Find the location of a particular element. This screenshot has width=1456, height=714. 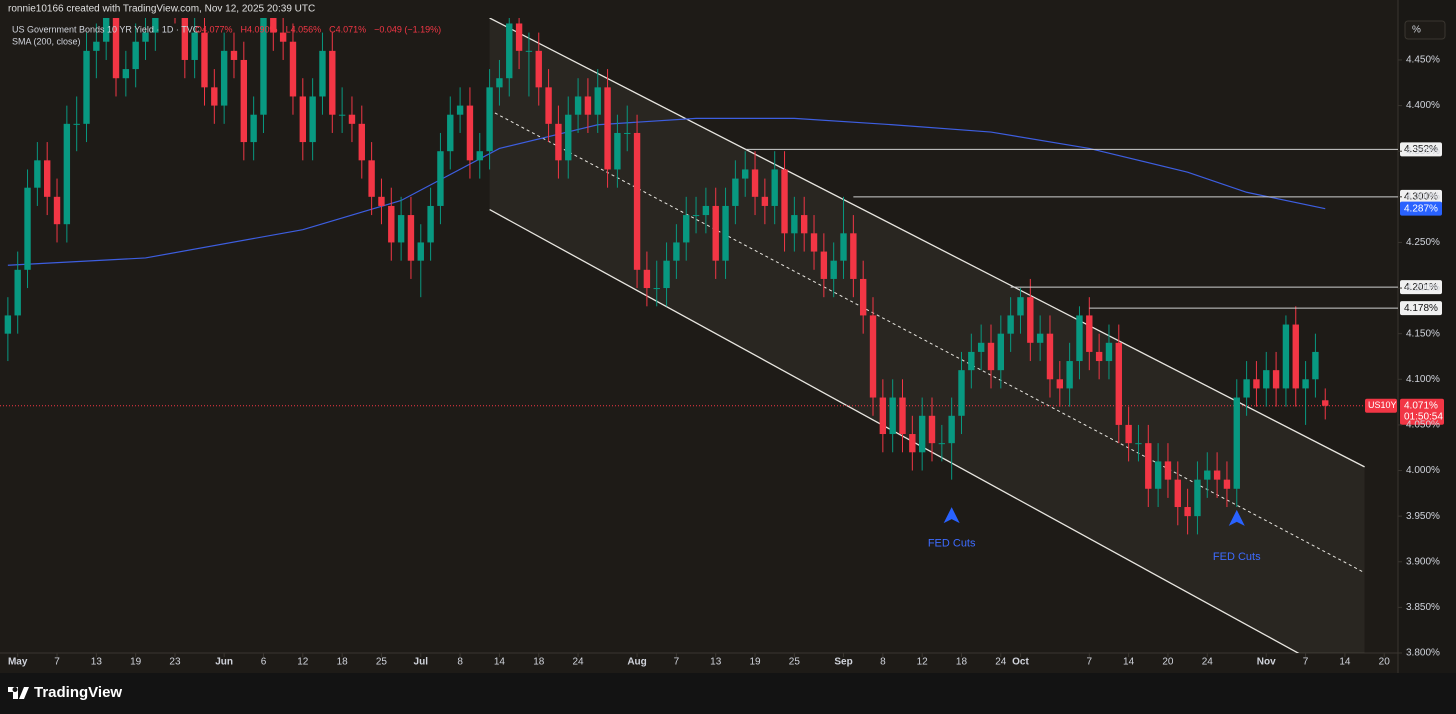

symbol-box is located at coordinates (1381, 405).